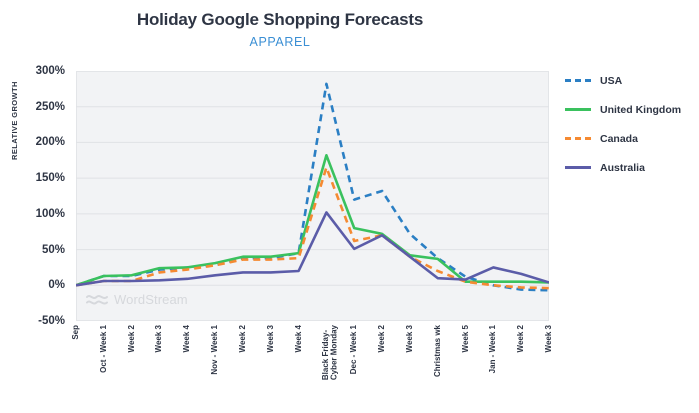 This screenshot has width=699, height=413. Describe the element at coordinates (493, 349) in the screenshot. I see `x-tick-label: Jan - Week 1` at that location.